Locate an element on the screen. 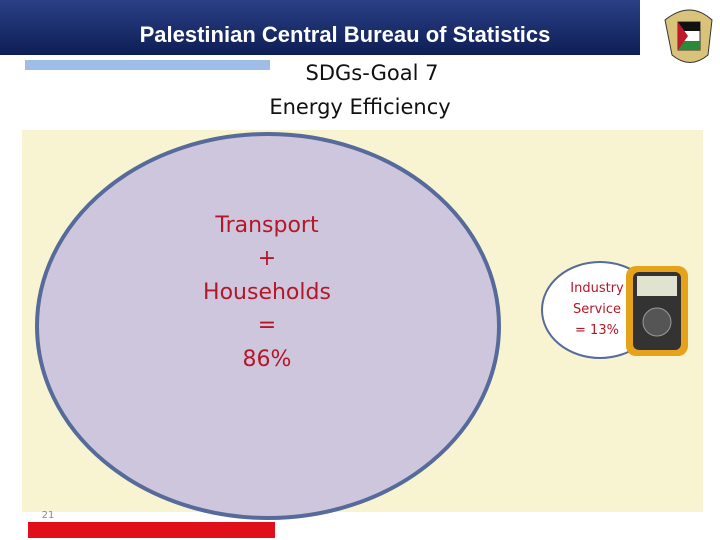 This screenshot has width=720, height=540. bubble-line: Transport is located at coordinates (266, 225).